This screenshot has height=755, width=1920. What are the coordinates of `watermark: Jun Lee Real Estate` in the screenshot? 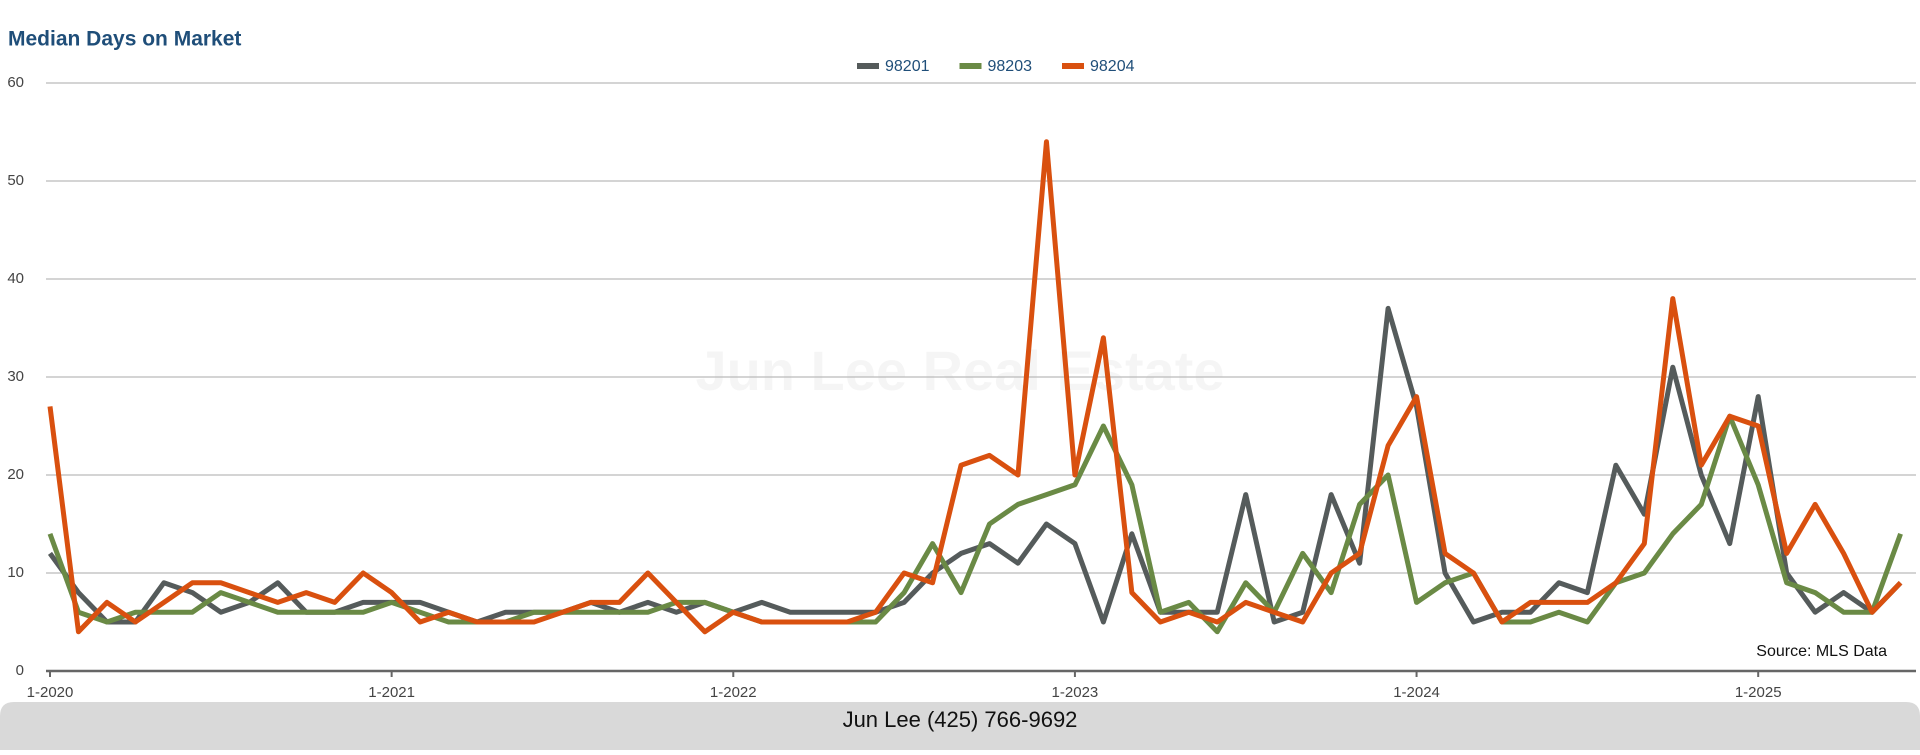 It's located at (959, 370).